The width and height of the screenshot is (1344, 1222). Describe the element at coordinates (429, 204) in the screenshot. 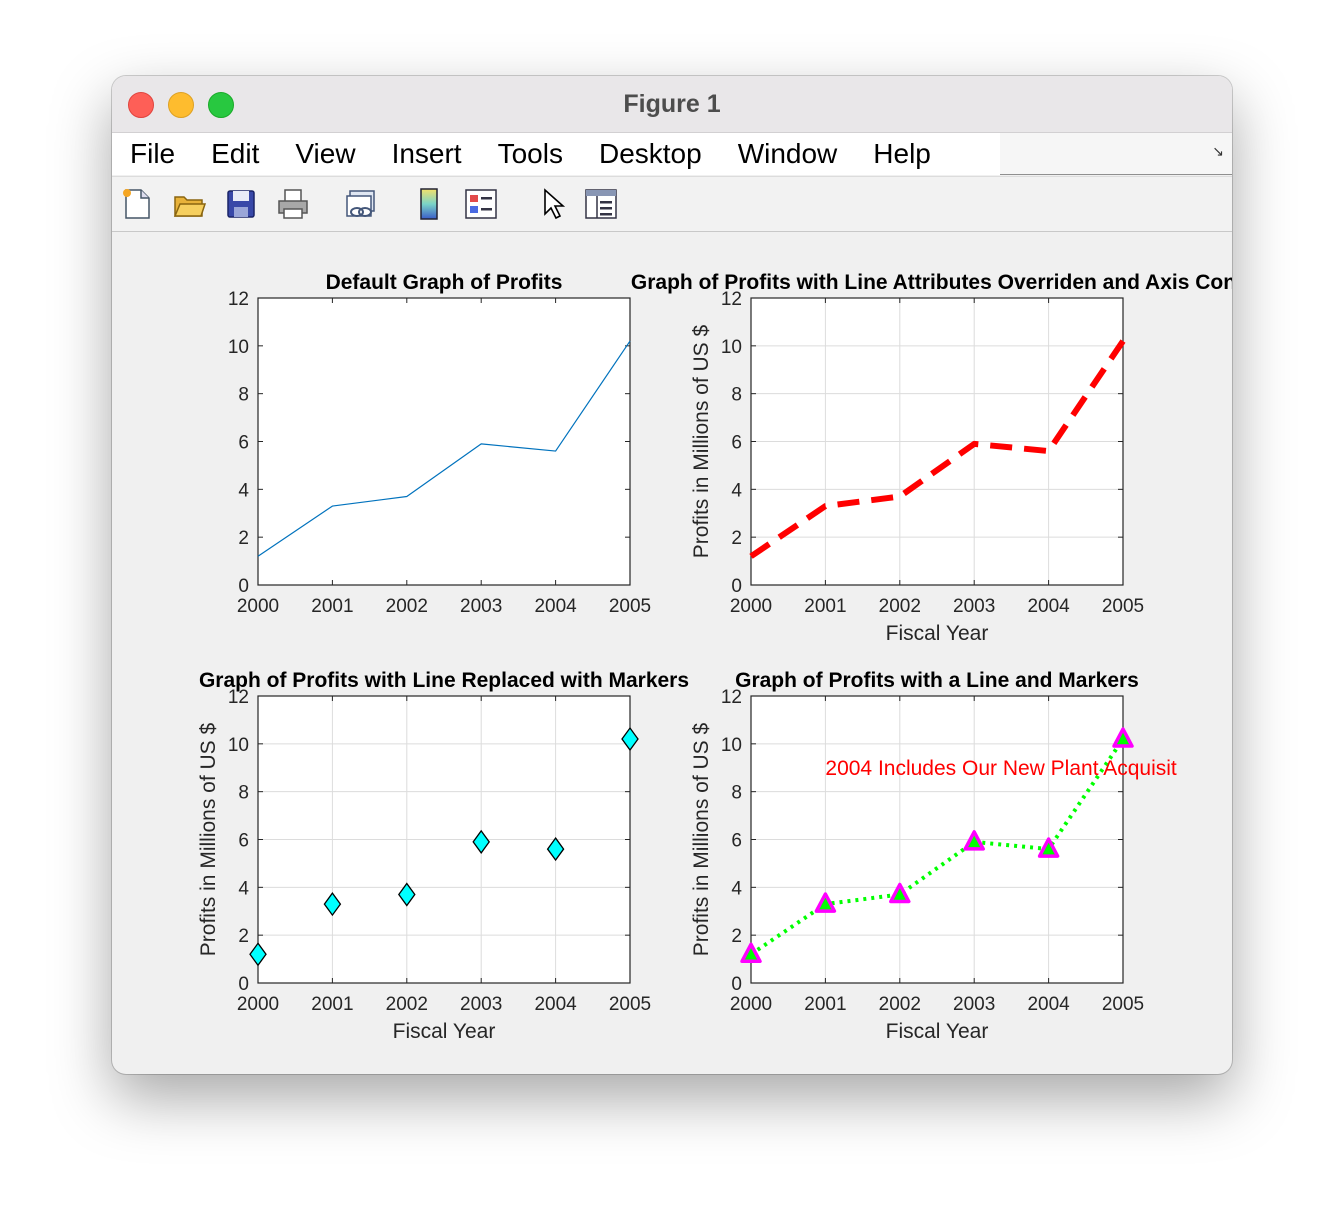

I see `colorbar-icon` at that location.